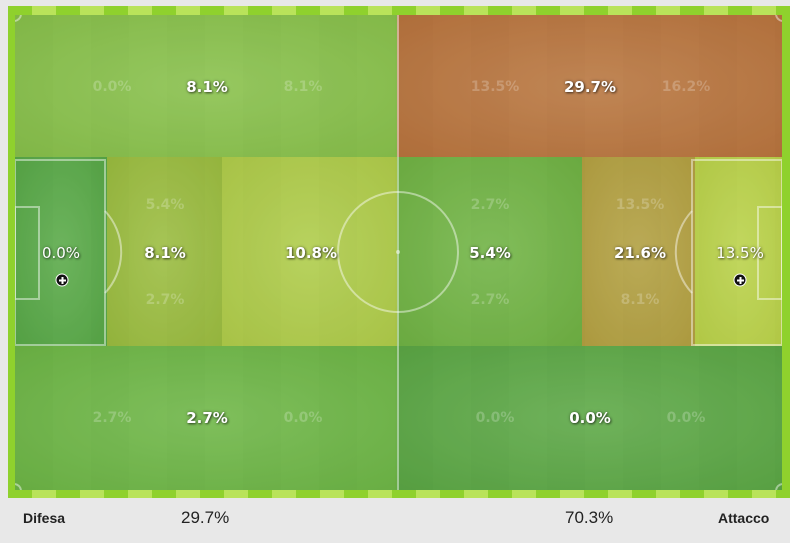 This screenshot has width=790, height=543. I want to click on faint-value-top-left-a: 0.0%, so click(112, 87).